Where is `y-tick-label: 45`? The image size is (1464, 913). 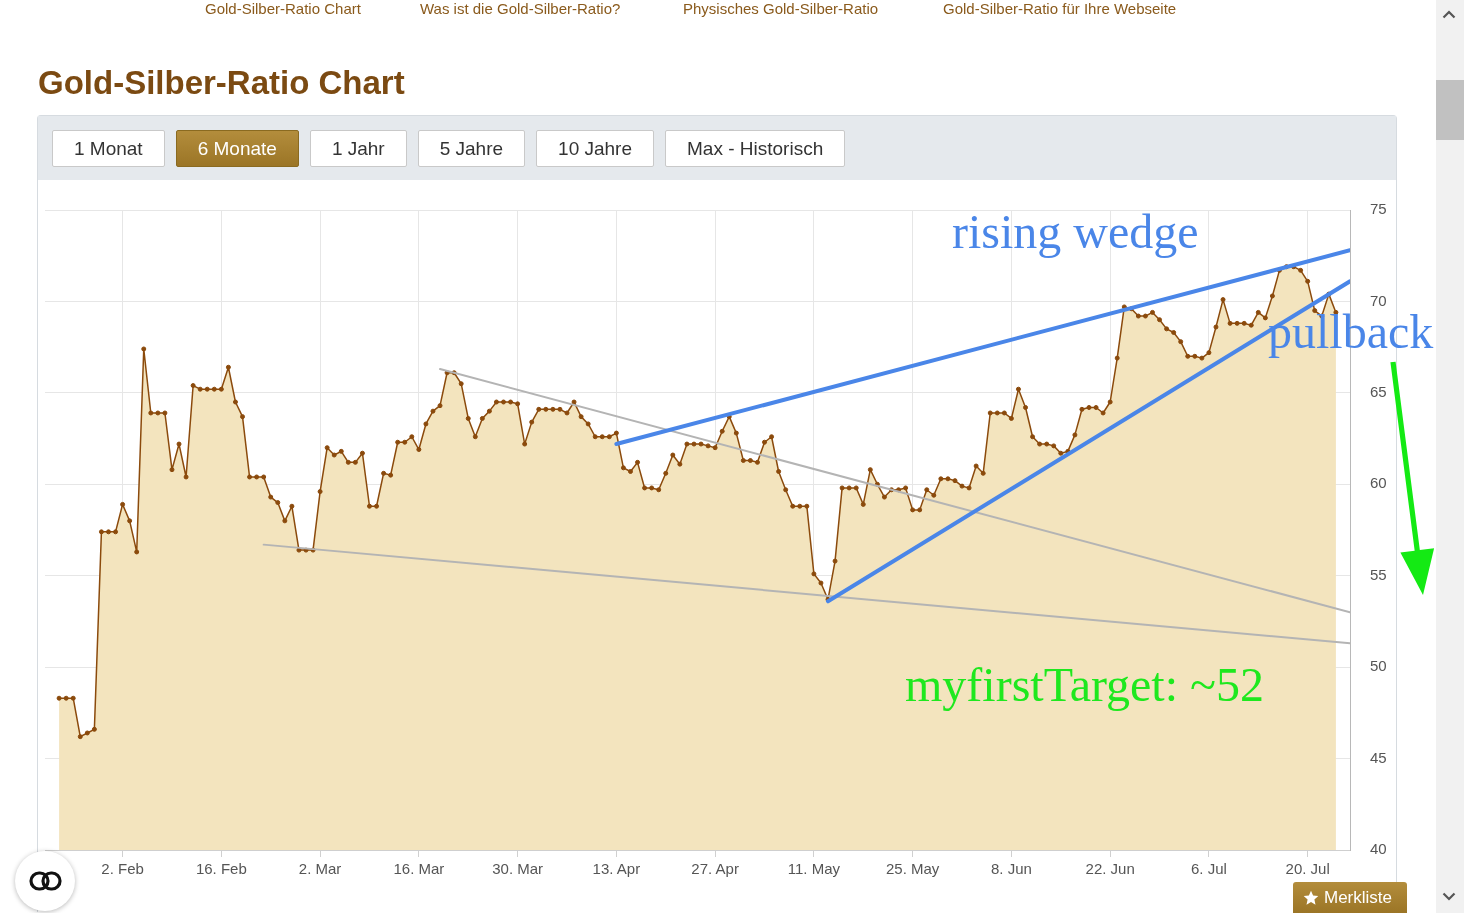
y-tick-label: 45 is located at coordinates (1378, 757).